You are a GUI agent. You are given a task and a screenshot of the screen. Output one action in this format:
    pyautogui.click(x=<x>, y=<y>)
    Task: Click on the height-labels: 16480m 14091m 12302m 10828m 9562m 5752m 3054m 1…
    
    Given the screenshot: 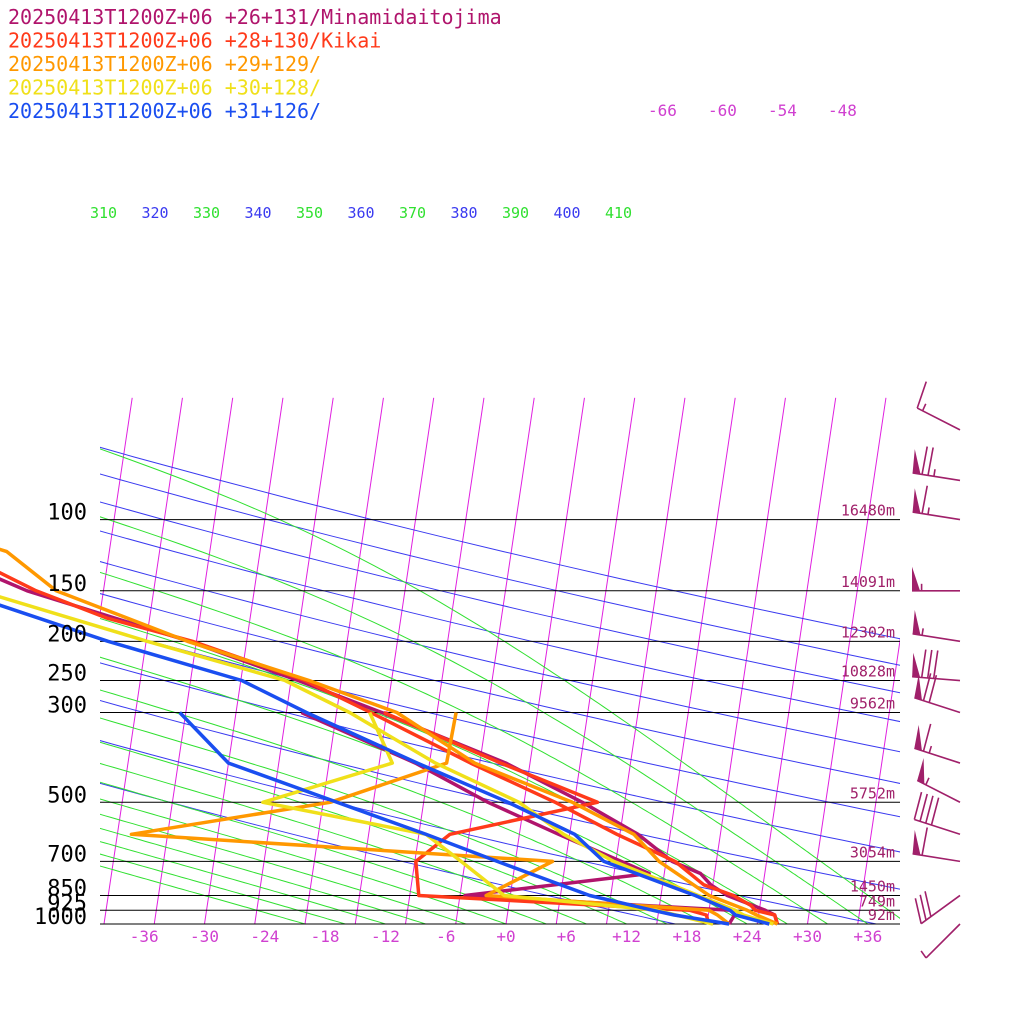 What is the action you would take?
    pyautogui.click(x=868, y=713)
    